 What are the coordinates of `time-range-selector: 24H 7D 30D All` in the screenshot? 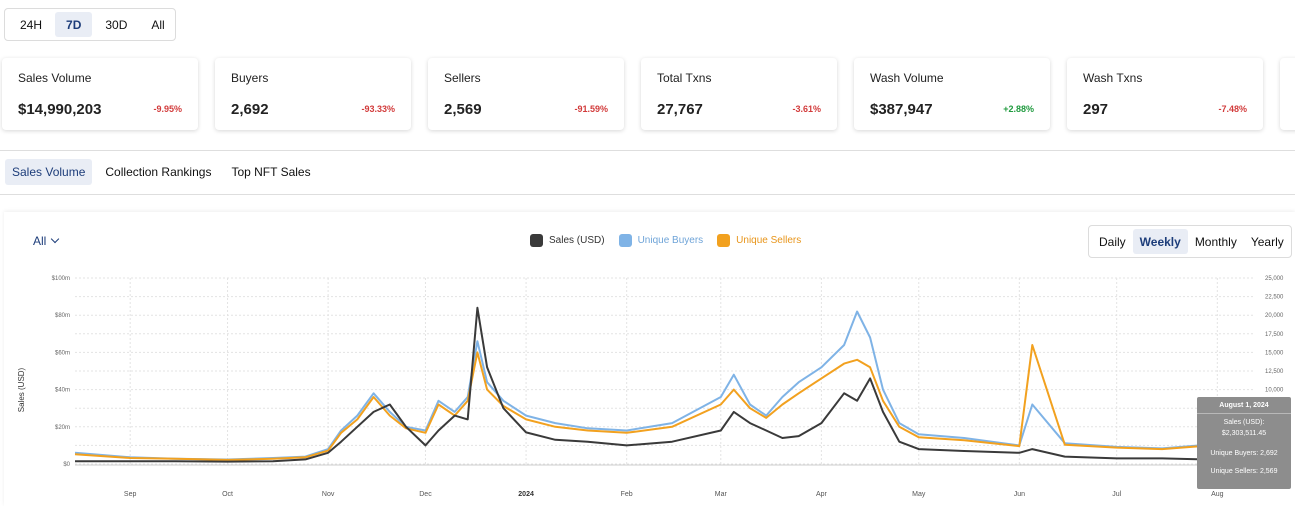 It's located at (90, 24).